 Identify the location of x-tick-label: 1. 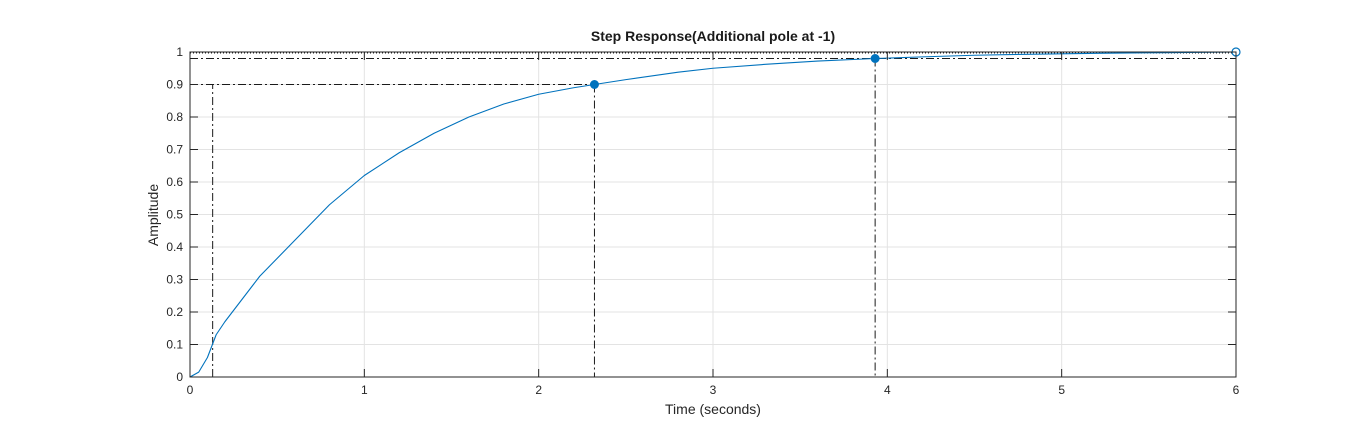
(364, 390).